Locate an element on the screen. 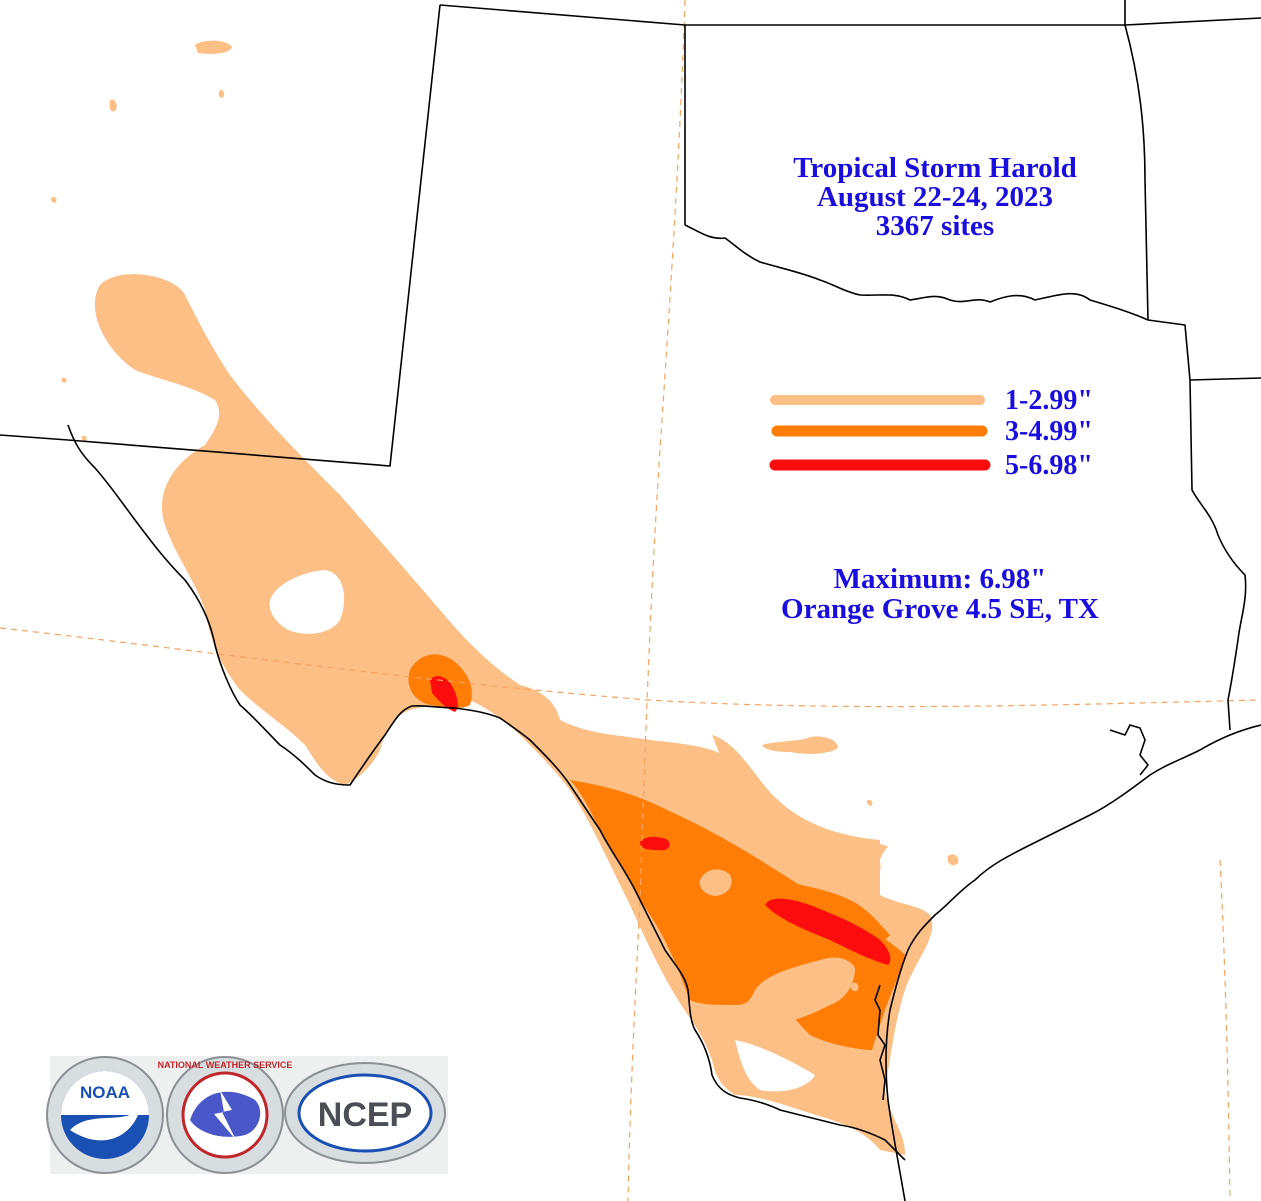 The height and width of the screenshot is (1201, 1261). logo-strip: NOAA NATIONAL WEATHER SERVICE NCEP is located at coordinates (247, 1115).